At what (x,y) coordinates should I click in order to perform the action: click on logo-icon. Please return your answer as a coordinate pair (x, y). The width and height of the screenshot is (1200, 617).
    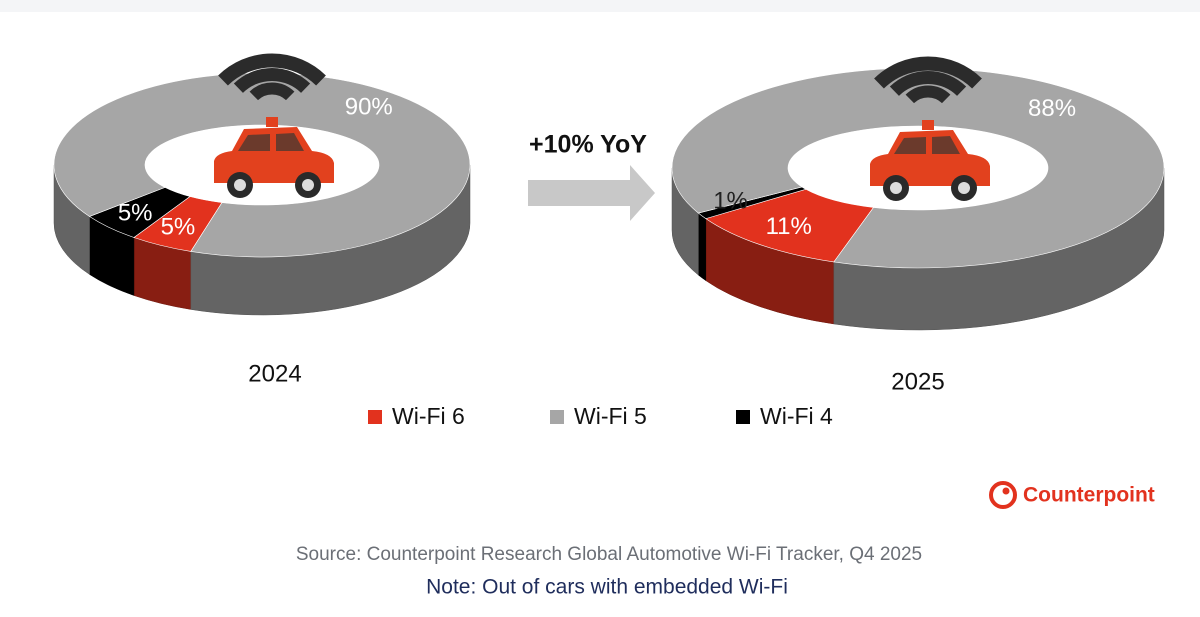
    Looking at the image, I should click on (1003, 495).